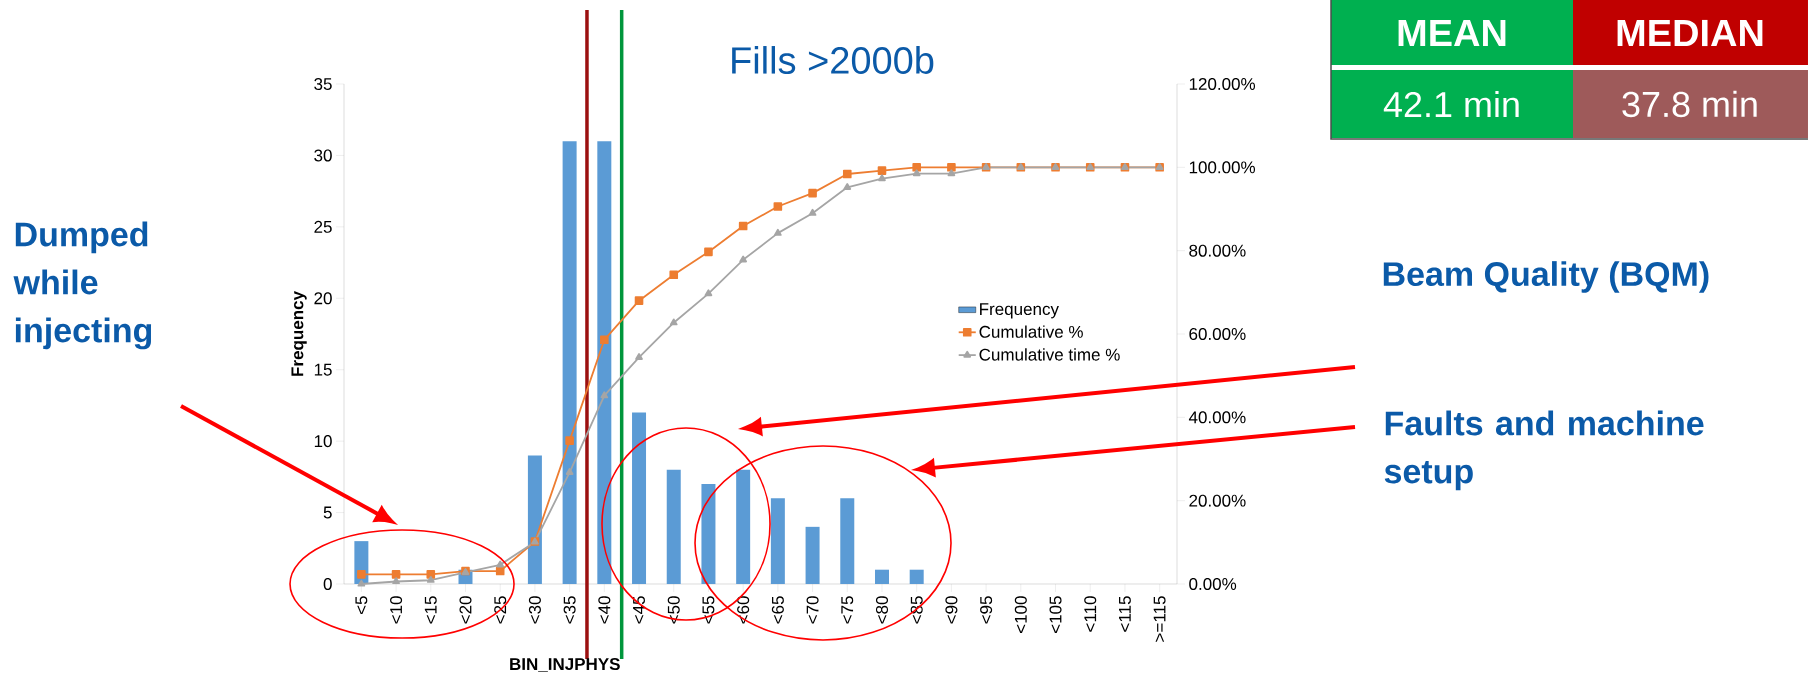  What do you see at coordinates (82, 285) in the screenshot?
I see `text: Dumped while injecting` at bounding box center [82, 285].